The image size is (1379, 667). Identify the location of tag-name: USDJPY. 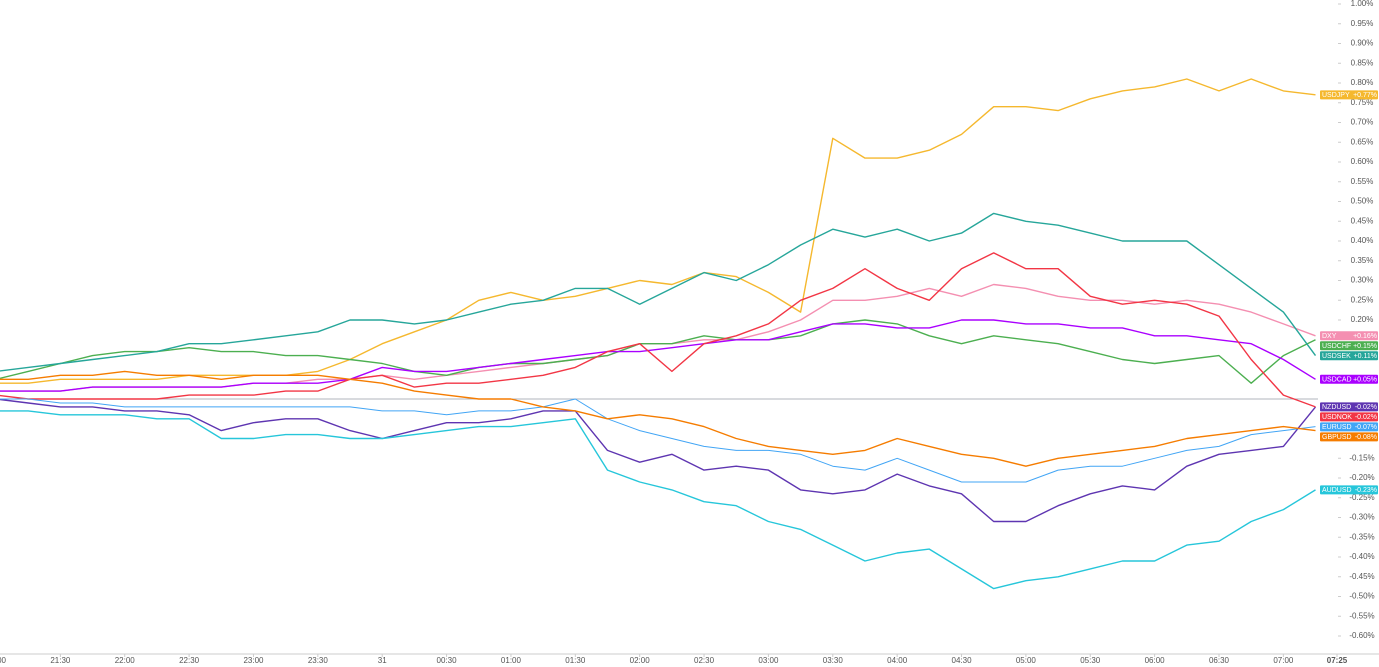
(1336, 95).